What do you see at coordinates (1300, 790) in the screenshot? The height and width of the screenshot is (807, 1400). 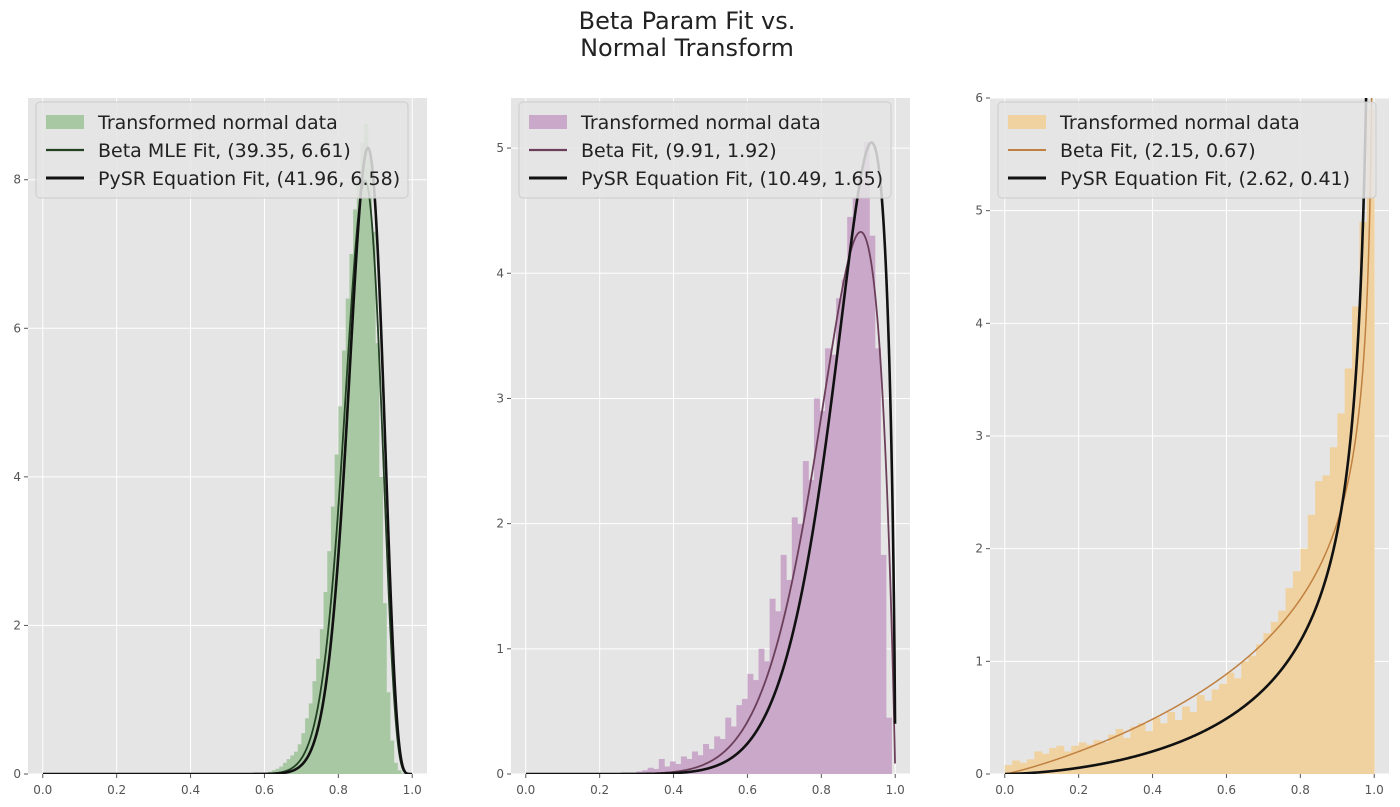 I see `x-tick-label: 0.8` at bounding box center [1300, 790].